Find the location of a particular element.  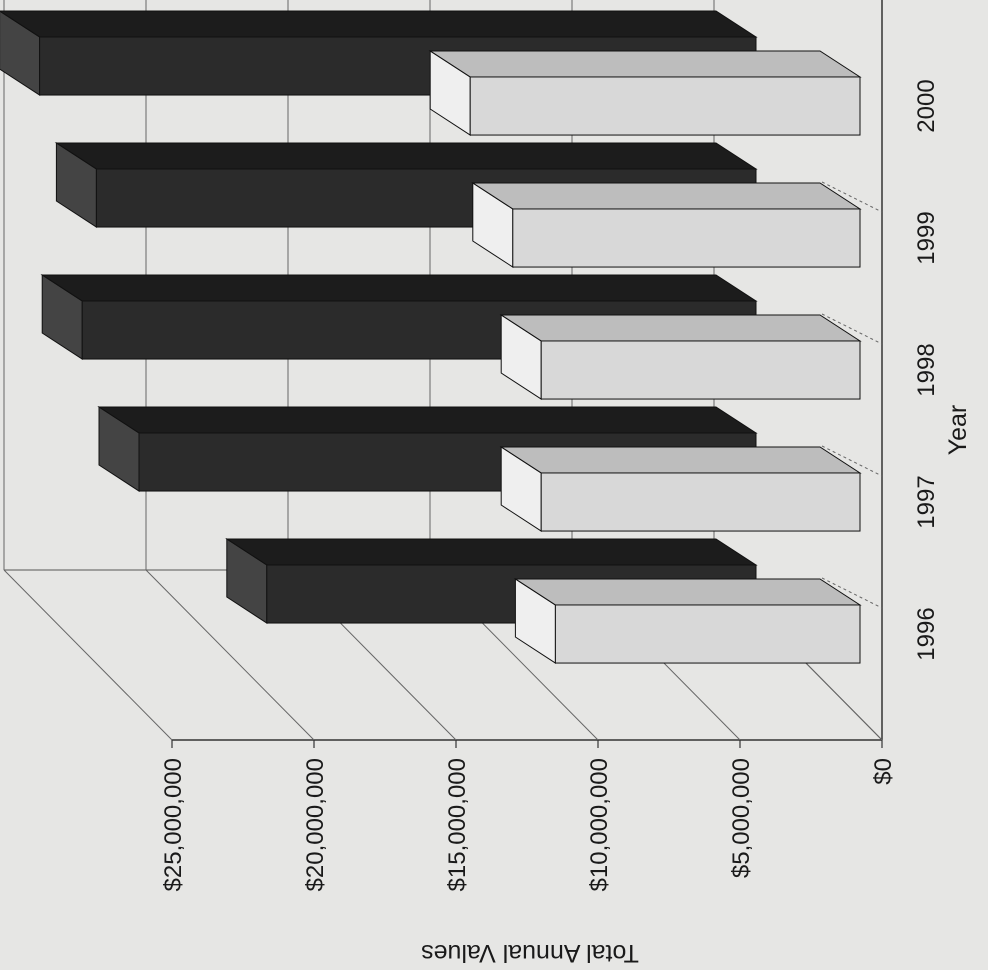

value-tick-label: $10,000,000 is located at coordinates (599, 824).